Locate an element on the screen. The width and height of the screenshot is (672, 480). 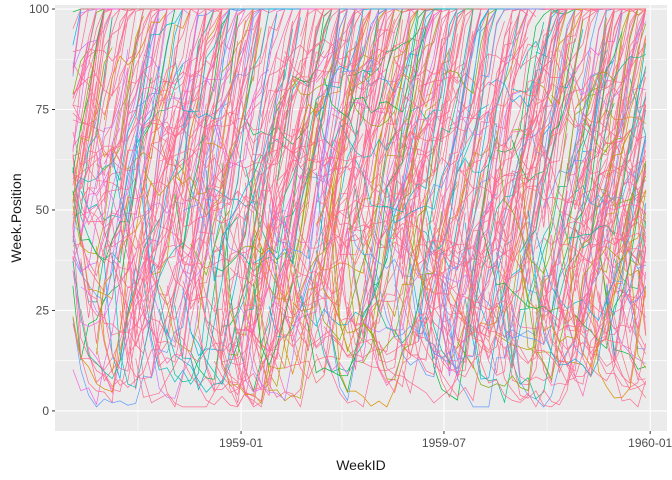
y-tick-label: 75 is located at coordinates (43, 109).